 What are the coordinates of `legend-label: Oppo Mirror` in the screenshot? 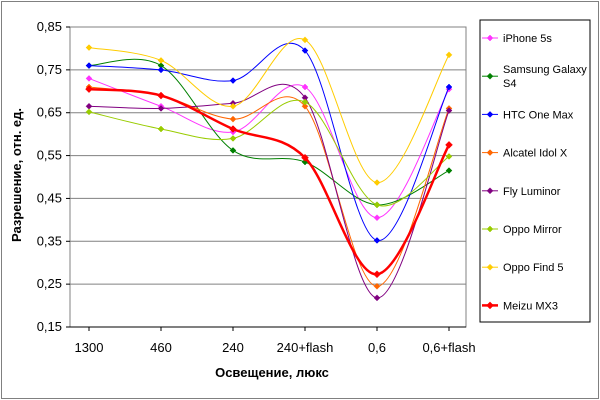 It's located at (532, 230).